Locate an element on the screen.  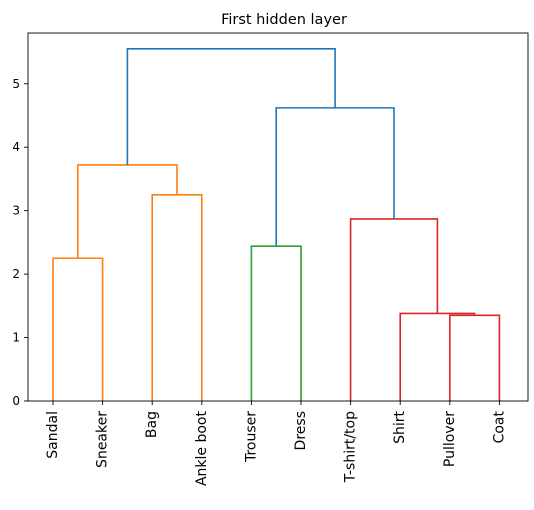
chart-title: First hidden layer is located at coordinates (284, 20).